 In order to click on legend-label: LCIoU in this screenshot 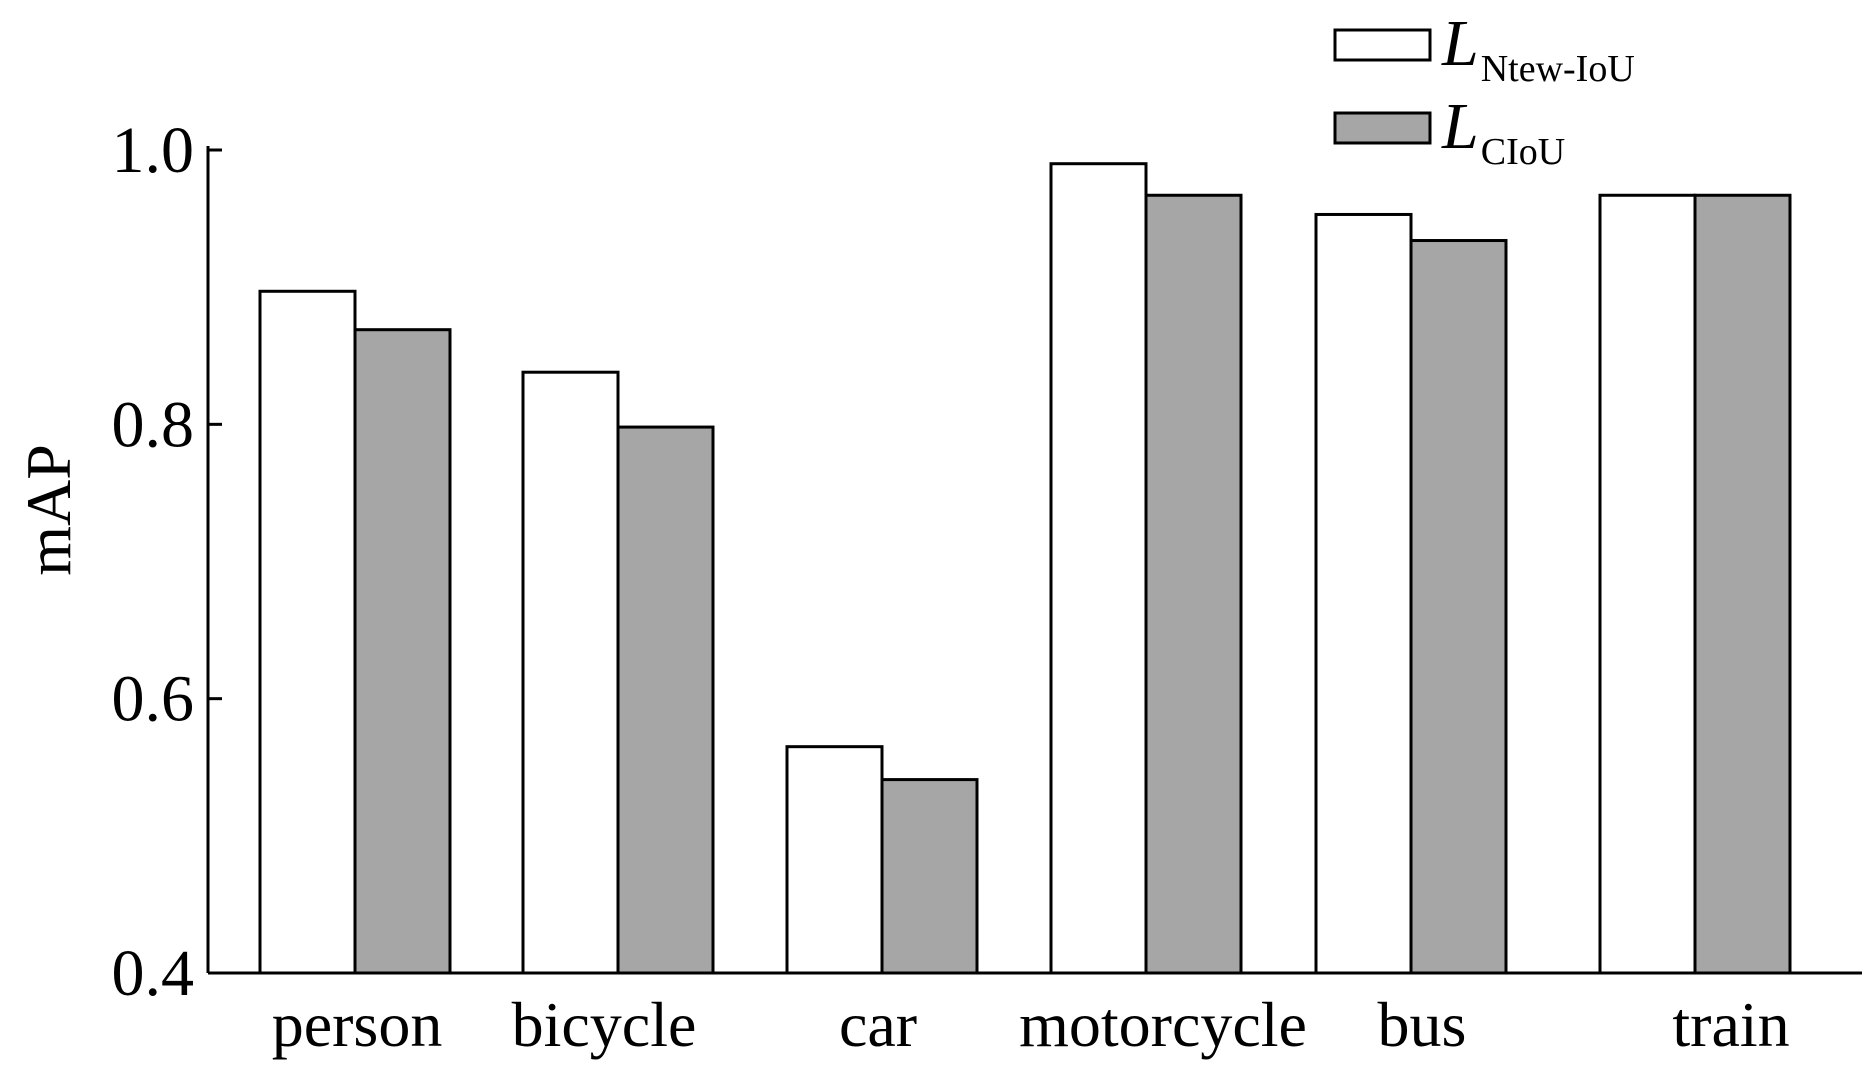, I will do `click(1503, 131)`.